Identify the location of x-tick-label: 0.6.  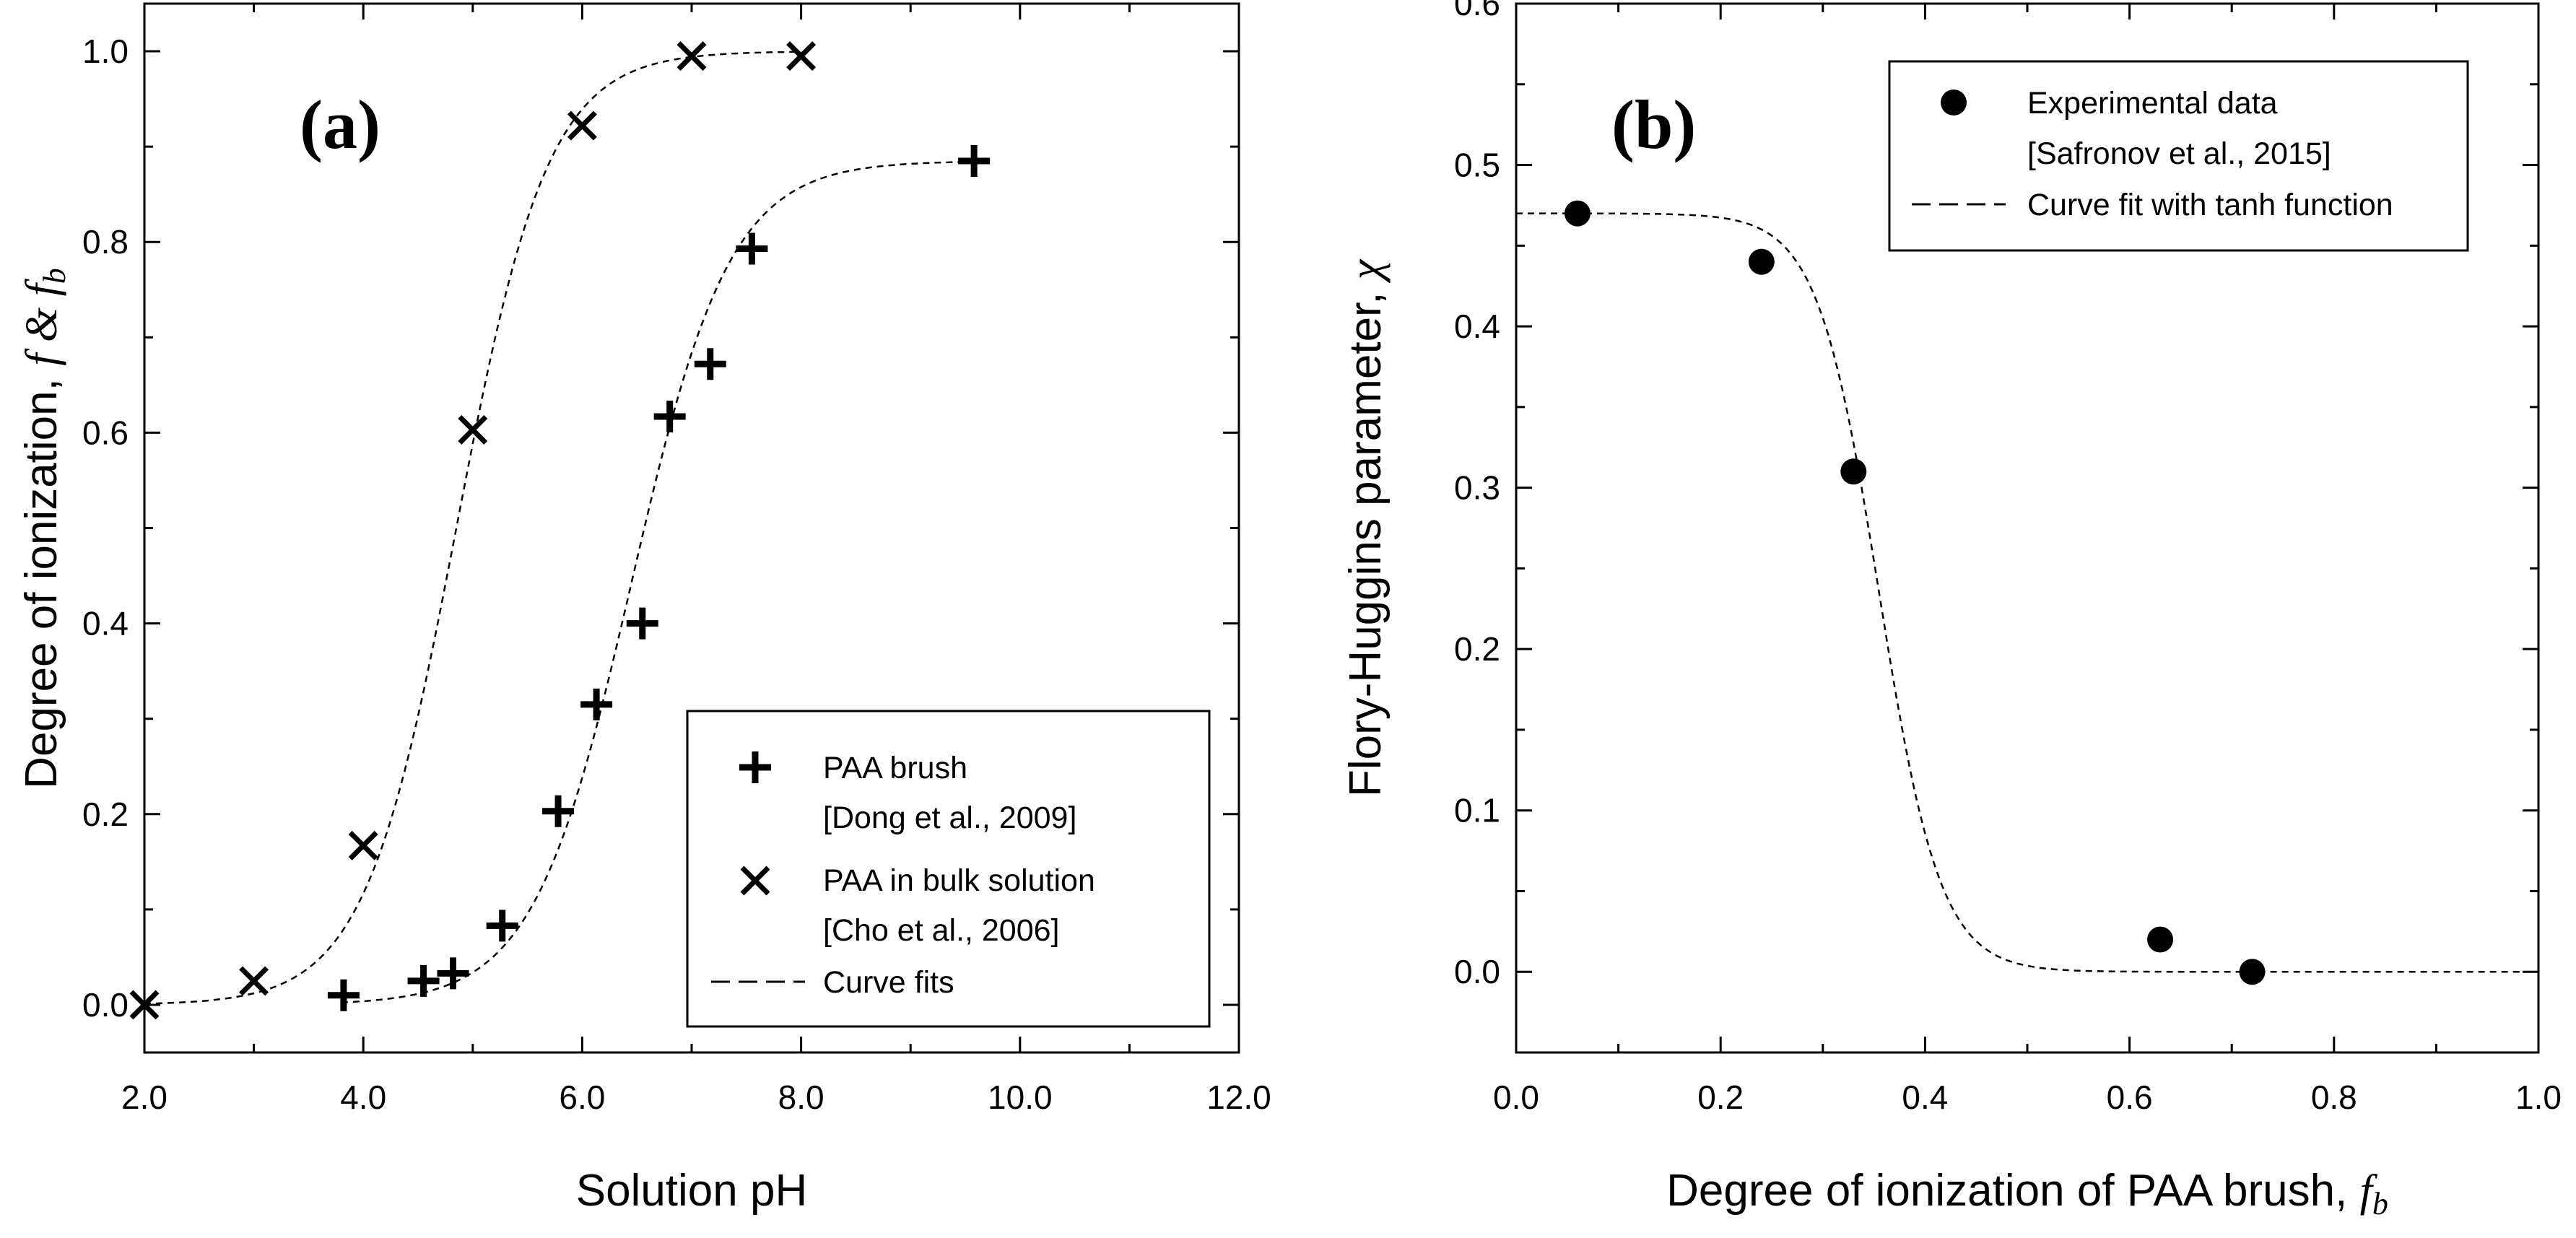
(2130, 1097).